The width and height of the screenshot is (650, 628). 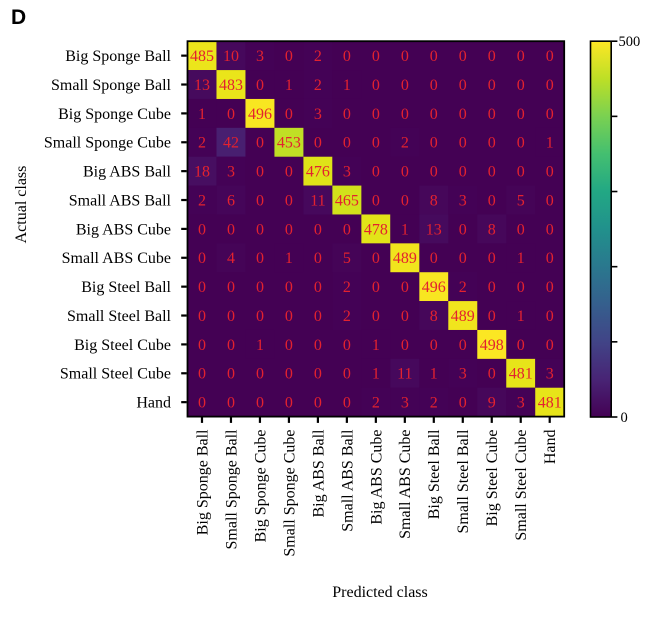 I want to click on svg-text: 481, so click(x=550, y=403).